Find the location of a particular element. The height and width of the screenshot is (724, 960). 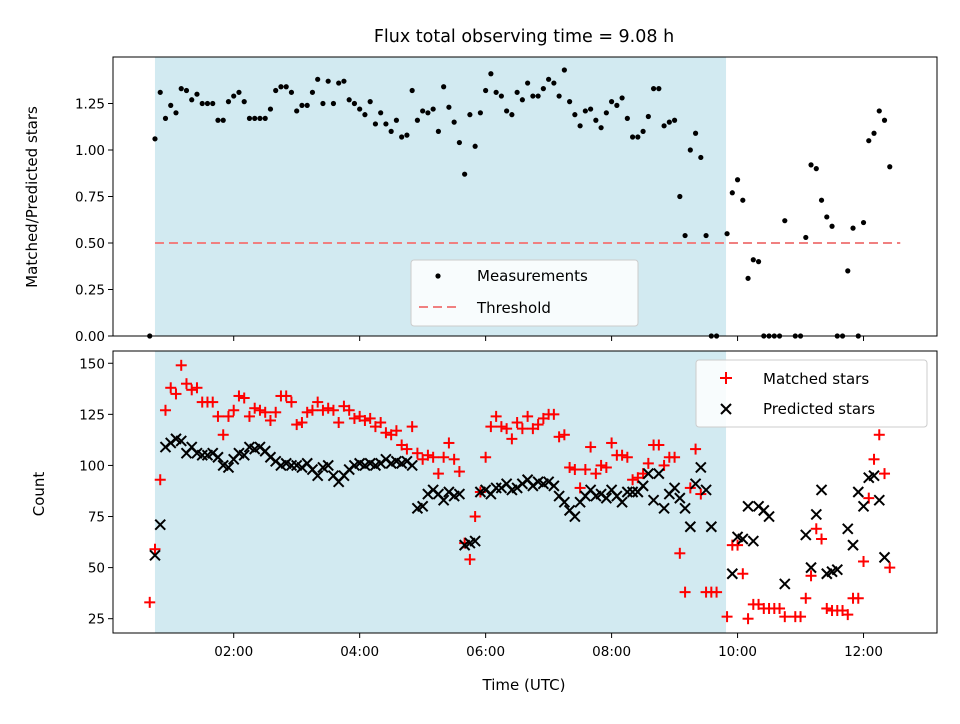

y-tick-label: 0.25 is located at coordinates (90, 291).